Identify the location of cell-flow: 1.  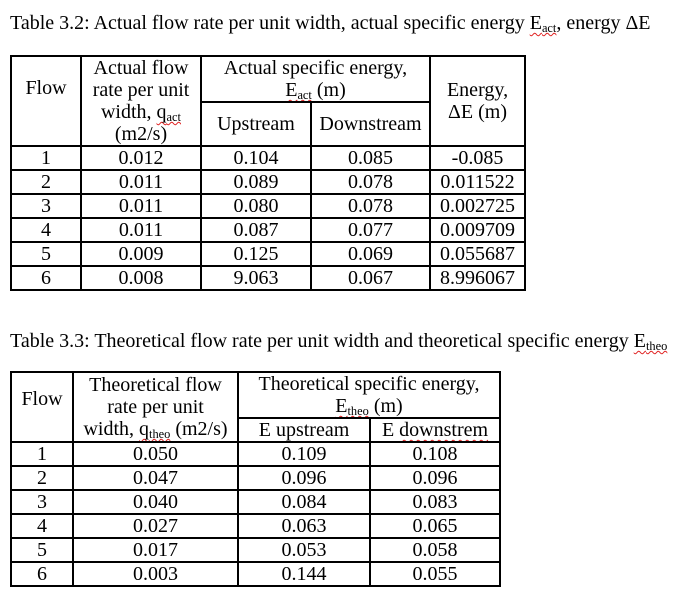
(46, 158).